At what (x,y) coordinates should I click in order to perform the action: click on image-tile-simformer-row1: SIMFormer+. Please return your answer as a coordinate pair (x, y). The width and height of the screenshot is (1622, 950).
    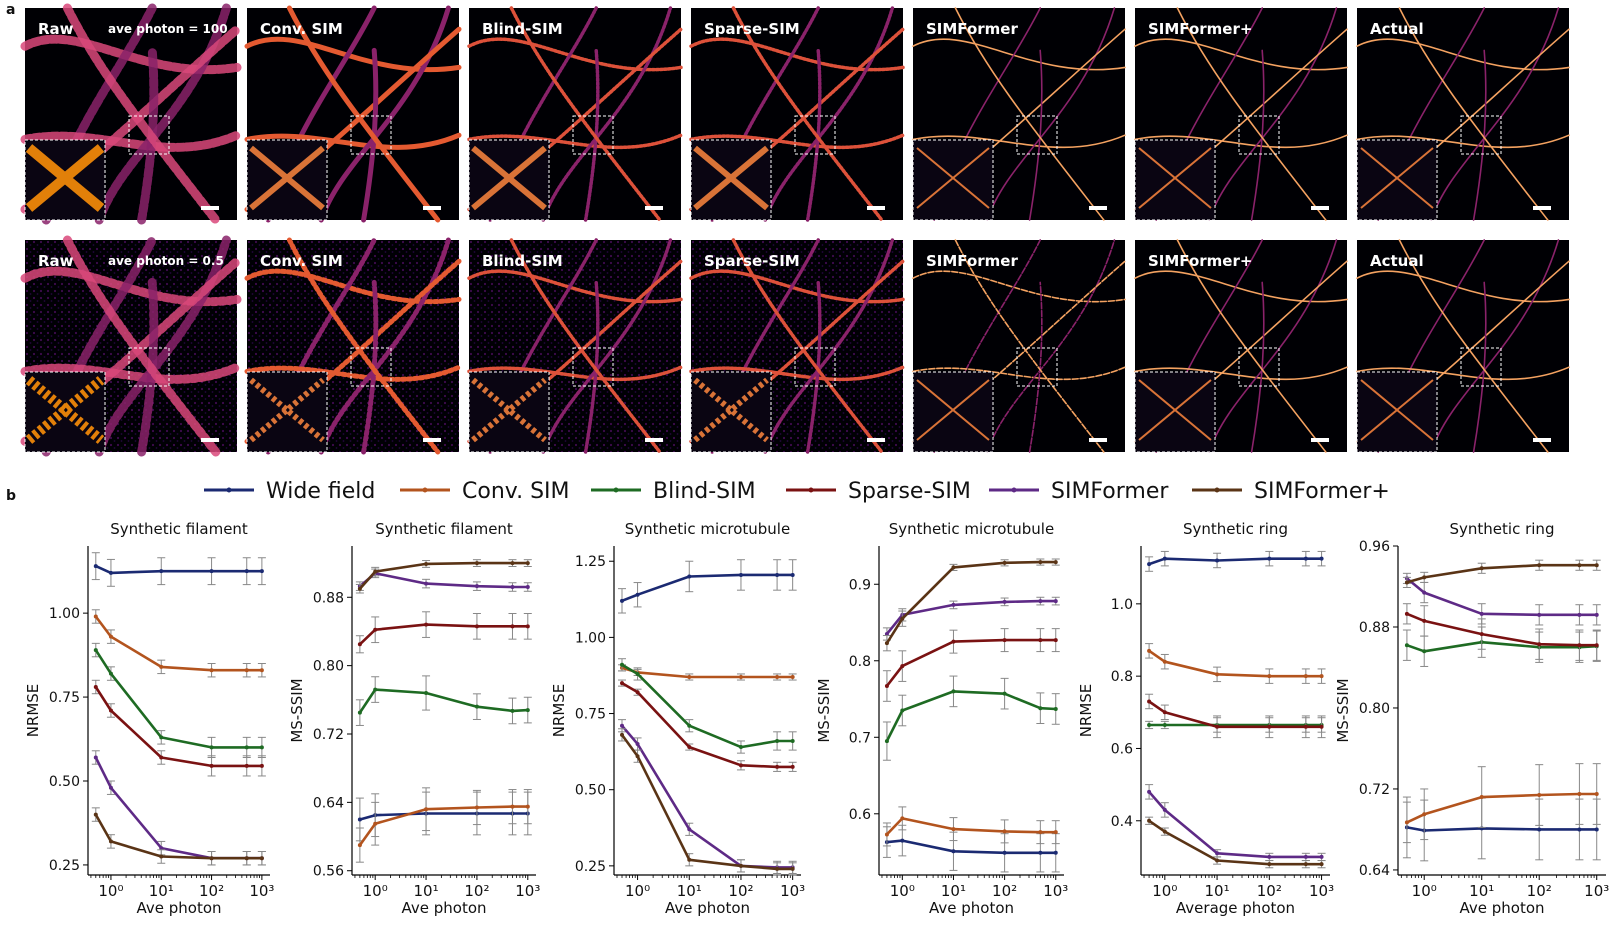
    Looking at the image, I should click on (1241, 114).